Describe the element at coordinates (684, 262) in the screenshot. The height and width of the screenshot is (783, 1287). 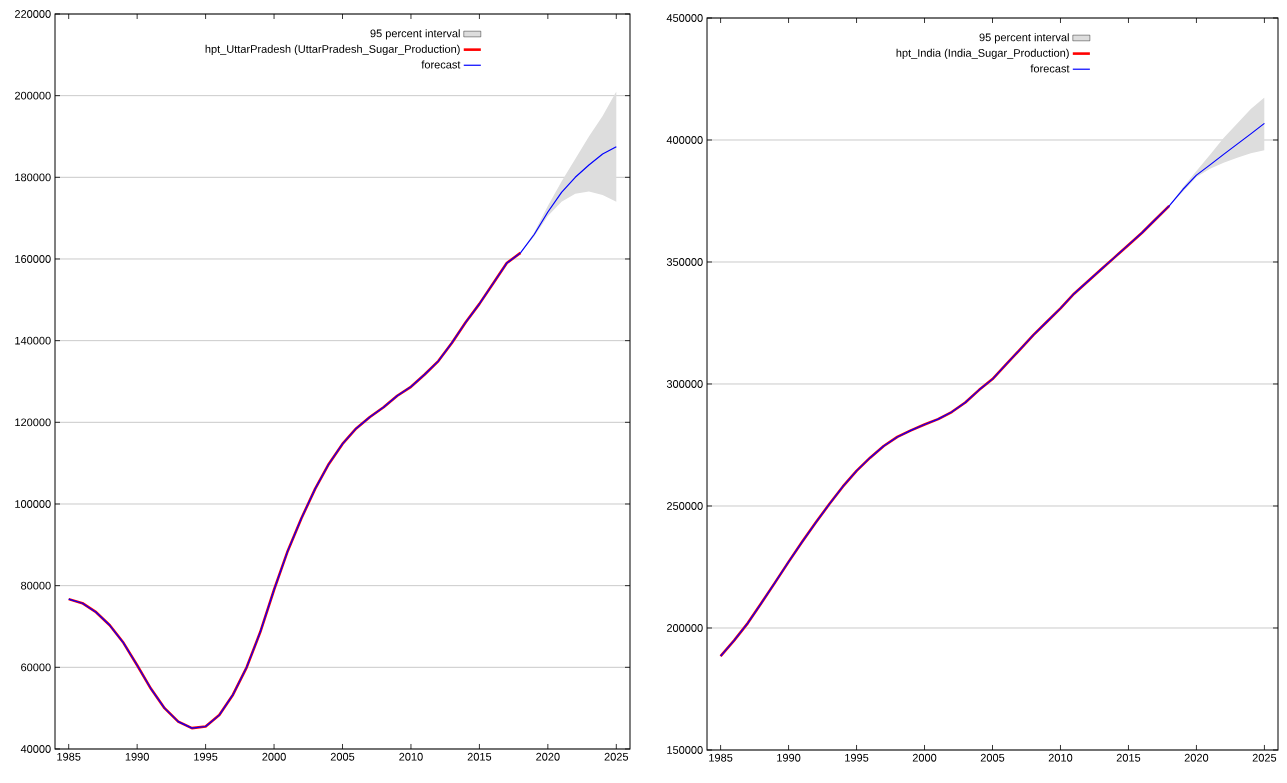
I see `y-tick-label: 350000` at that location.